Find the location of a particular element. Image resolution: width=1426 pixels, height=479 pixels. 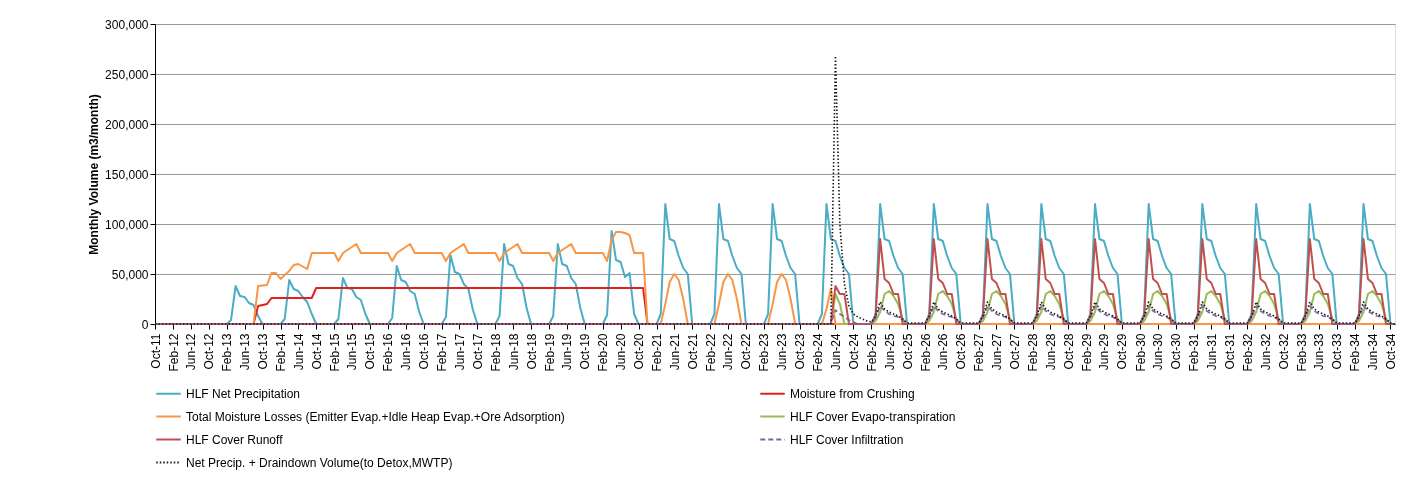

x-tick-label: Oct-23 is located at coordinates (800, 351).